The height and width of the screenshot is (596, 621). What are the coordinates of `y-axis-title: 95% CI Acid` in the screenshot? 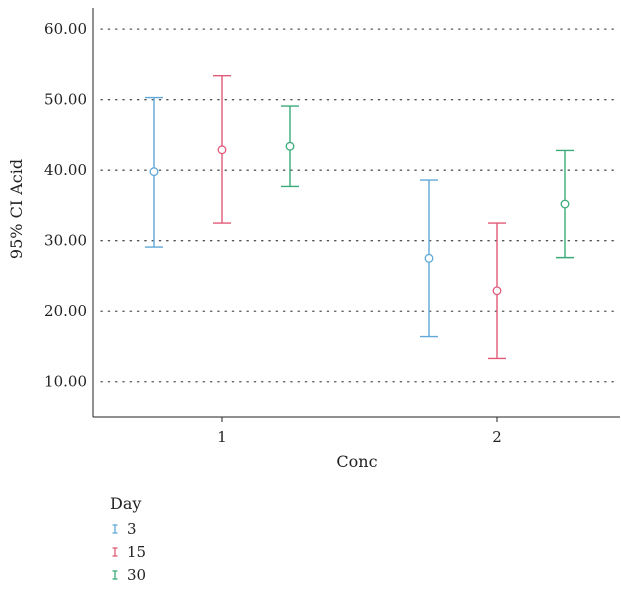 It's located at (16, 209).